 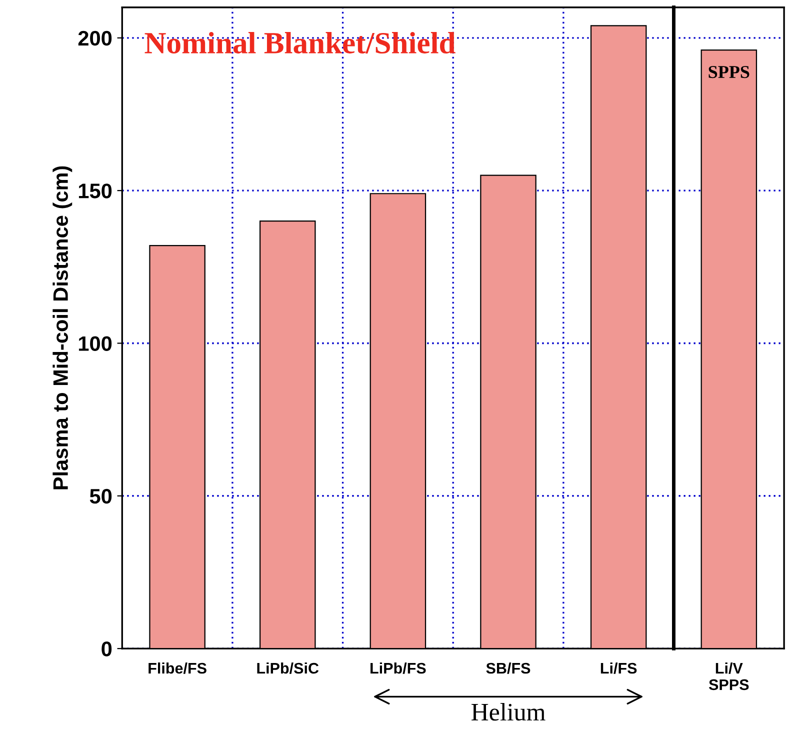 What do you see at coordinates (508, 712) in the screenshot?
I see `text: Helium` at bounding box center [508, 712].